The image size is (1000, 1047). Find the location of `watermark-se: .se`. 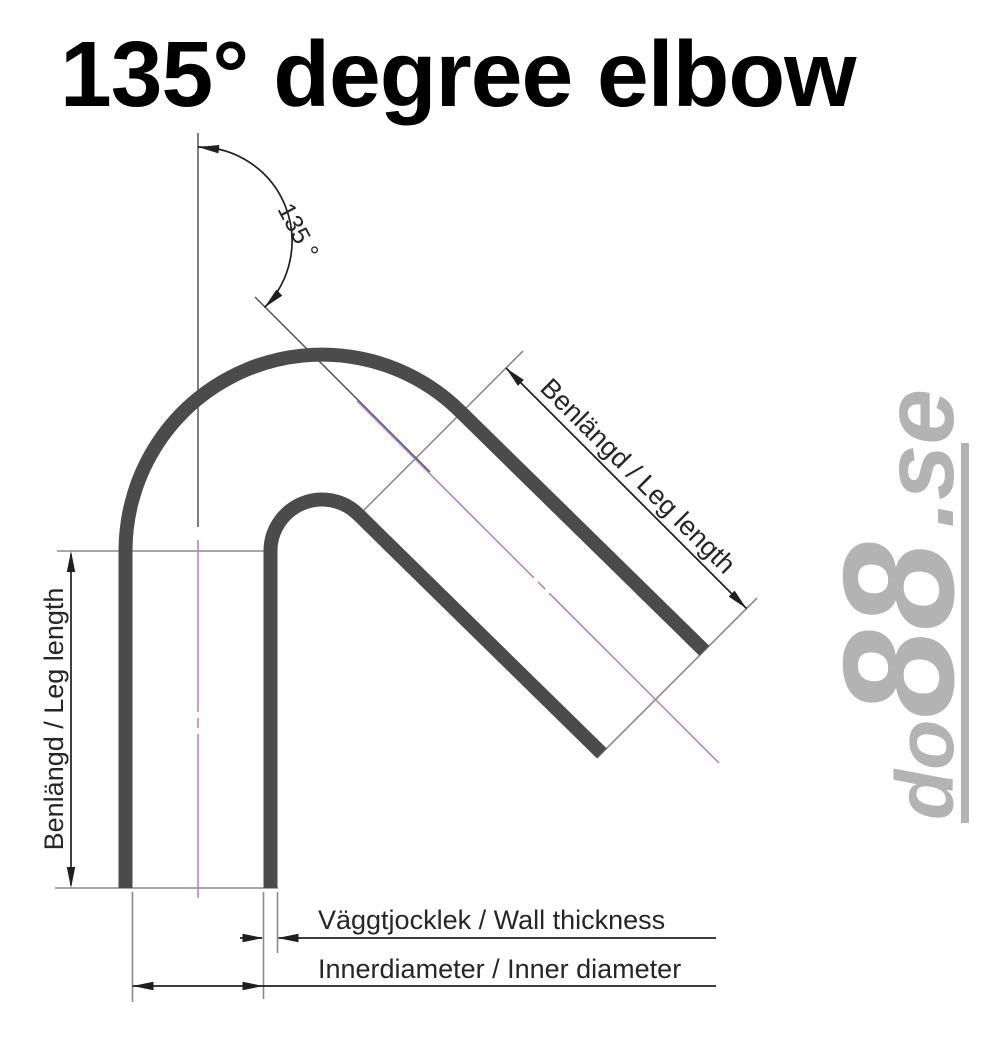

watermark-se: .se is located at coordinates (919, 458).